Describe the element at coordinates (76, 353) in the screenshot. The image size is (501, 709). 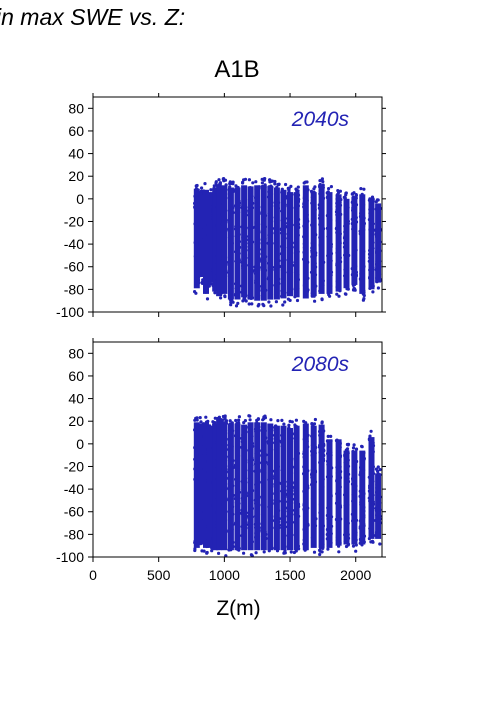
I see `y-tick-label: 80` at that location.